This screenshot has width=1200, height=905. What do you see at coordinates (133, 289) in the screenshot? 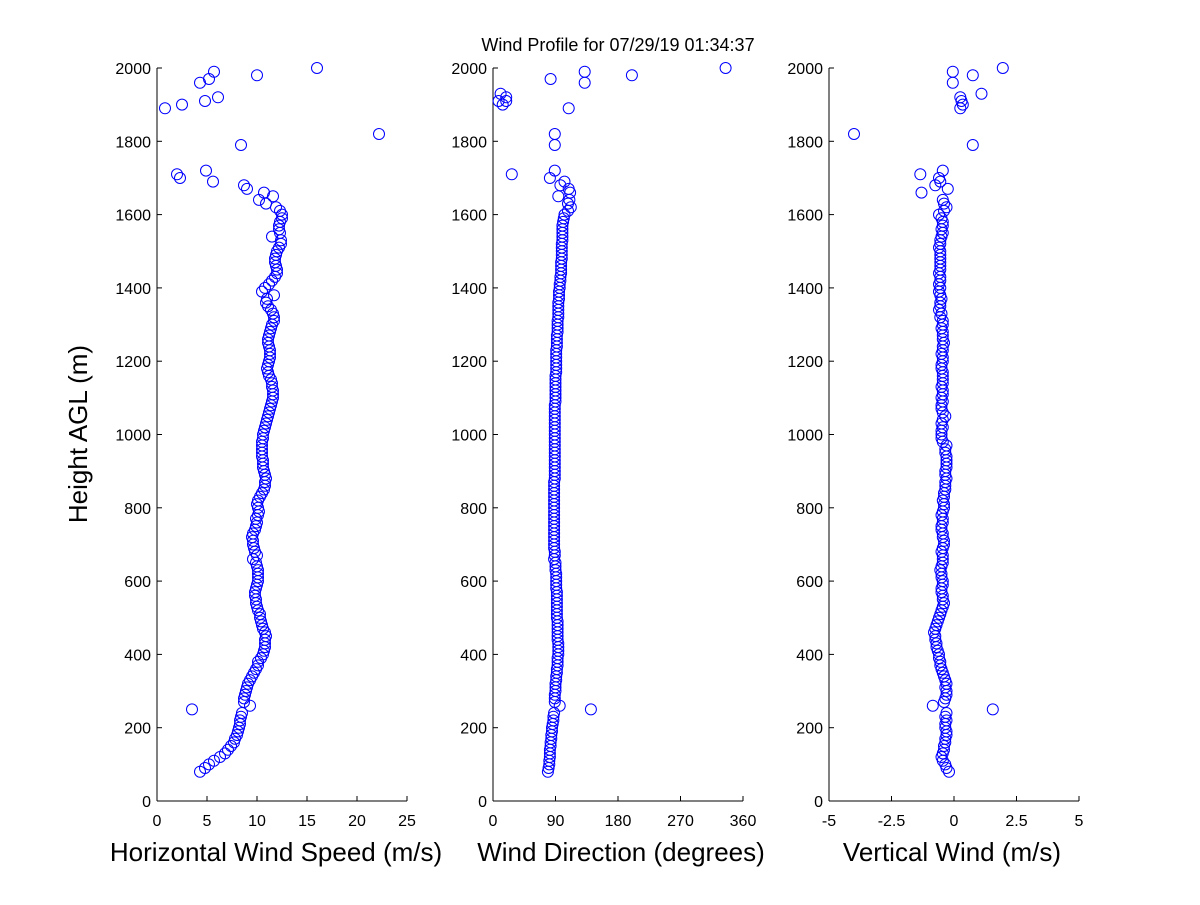
I see `y-tick-label: 1400` at bounding box center [133, 289].